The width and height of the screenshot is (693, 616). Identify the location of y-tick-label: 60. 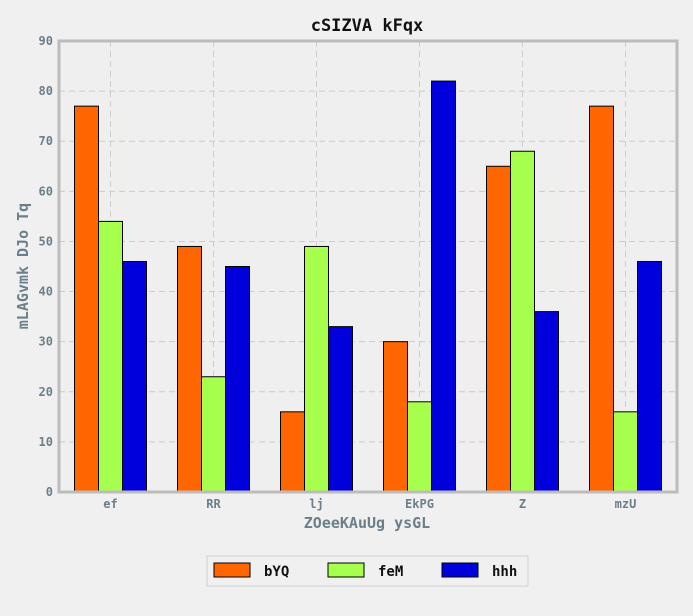
(46, 191).